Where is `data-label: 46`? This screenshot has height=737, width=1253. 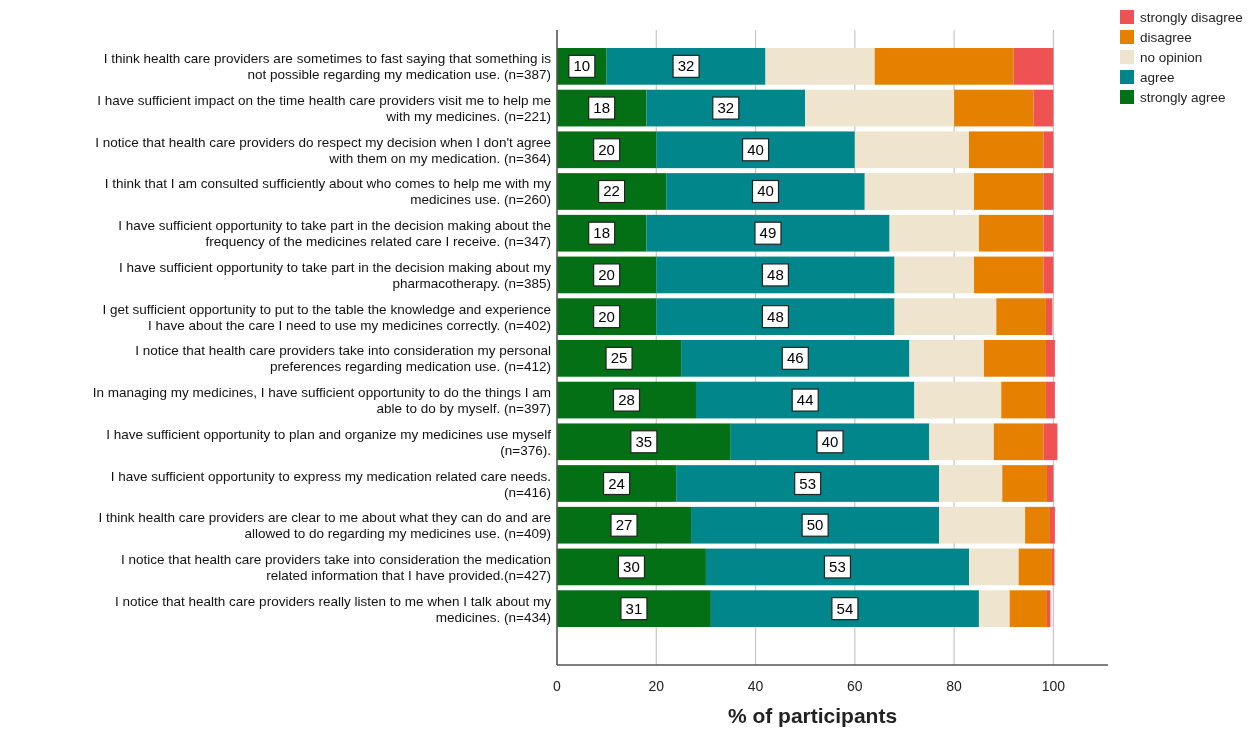
data-label: 46 is located at coordinates (795, 358).